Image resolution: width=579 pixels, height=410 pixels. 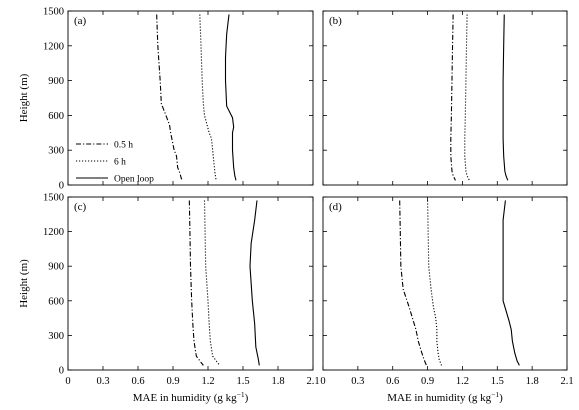 What do you see at coordinates (80, 207) in the screenshot?
I see `panel-label: (c)` at bounding box center [80, 207].